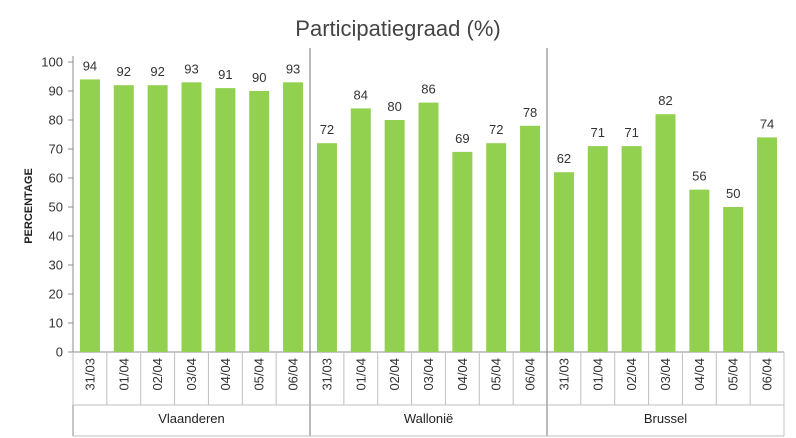 This screenshot has width=796, height=438. I want to click on y-tick-label: 60, so click(56, 178).